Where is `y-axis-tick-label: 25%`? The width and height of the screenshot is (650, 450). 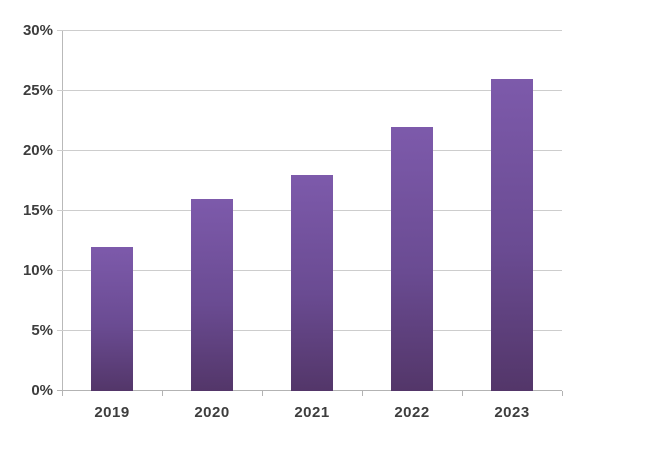 y-axis-tick-label: 25% is located at coordinates (37, 90).